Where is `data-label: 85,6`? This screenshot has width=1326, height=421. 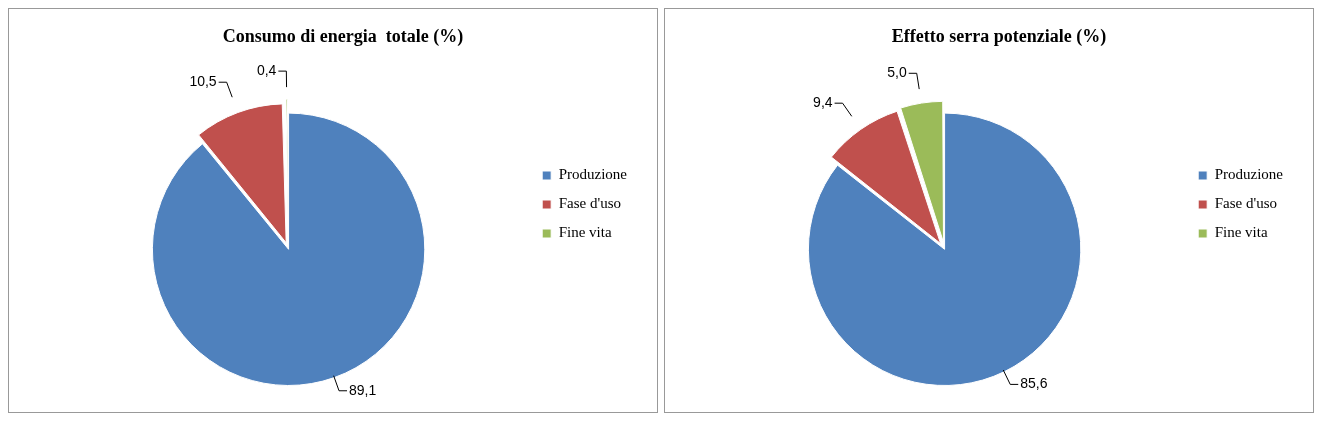
data-label: 85,6 is located at coordinates (1034, 383).